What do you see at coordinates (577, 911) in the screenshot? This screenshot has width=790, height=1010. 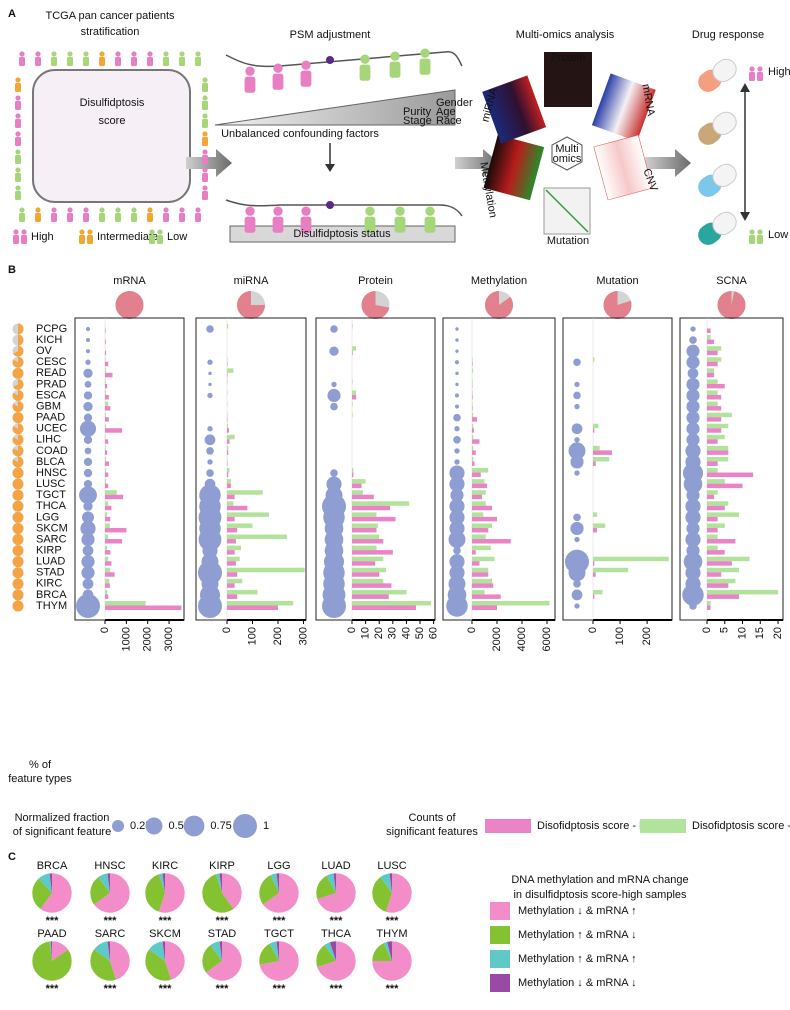 I see `legend-label: Methylation ↓ & mRNA ↑` at bounding box center [577, 911].